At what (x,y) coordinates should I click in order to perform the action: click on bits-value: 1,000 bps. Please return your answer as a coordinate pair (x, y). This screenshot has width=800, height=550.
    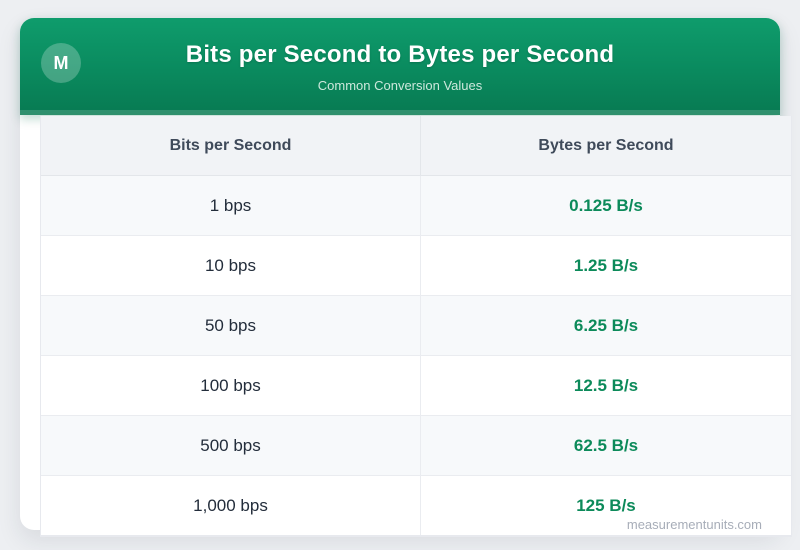
    Looking at the image, I should click on (231, 505).